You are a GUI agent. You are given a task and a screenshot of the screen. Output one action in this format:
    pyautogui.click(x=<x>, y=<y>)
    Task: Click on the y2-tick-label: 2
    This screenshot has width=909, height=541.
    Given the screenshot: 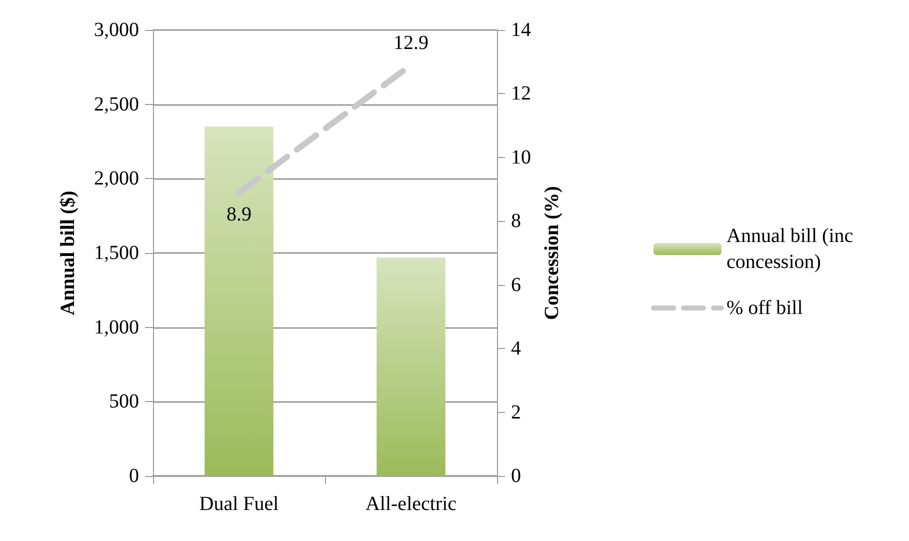 What is the action you would take?
    pyautogui.click(x=516, y=412)
    